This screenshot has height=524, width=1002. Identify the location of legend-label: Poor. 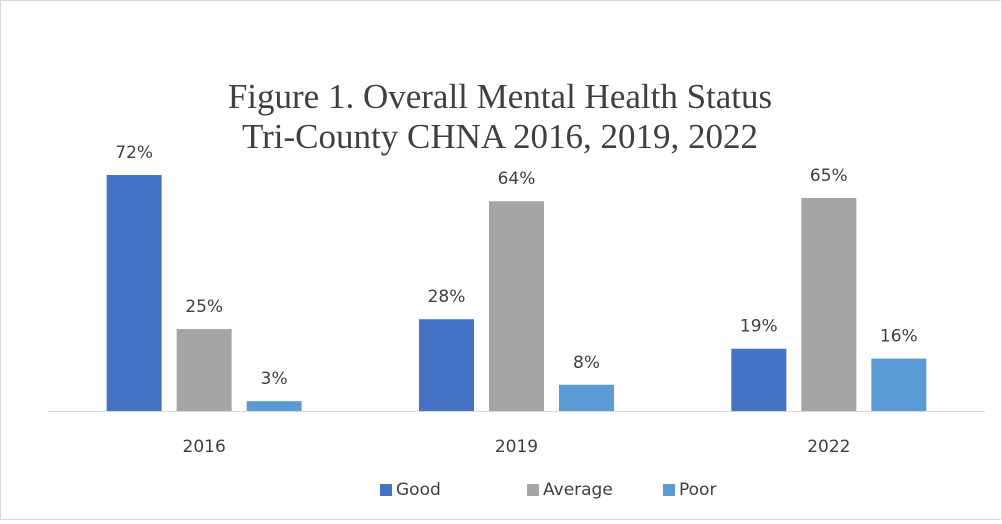
(697, 490).